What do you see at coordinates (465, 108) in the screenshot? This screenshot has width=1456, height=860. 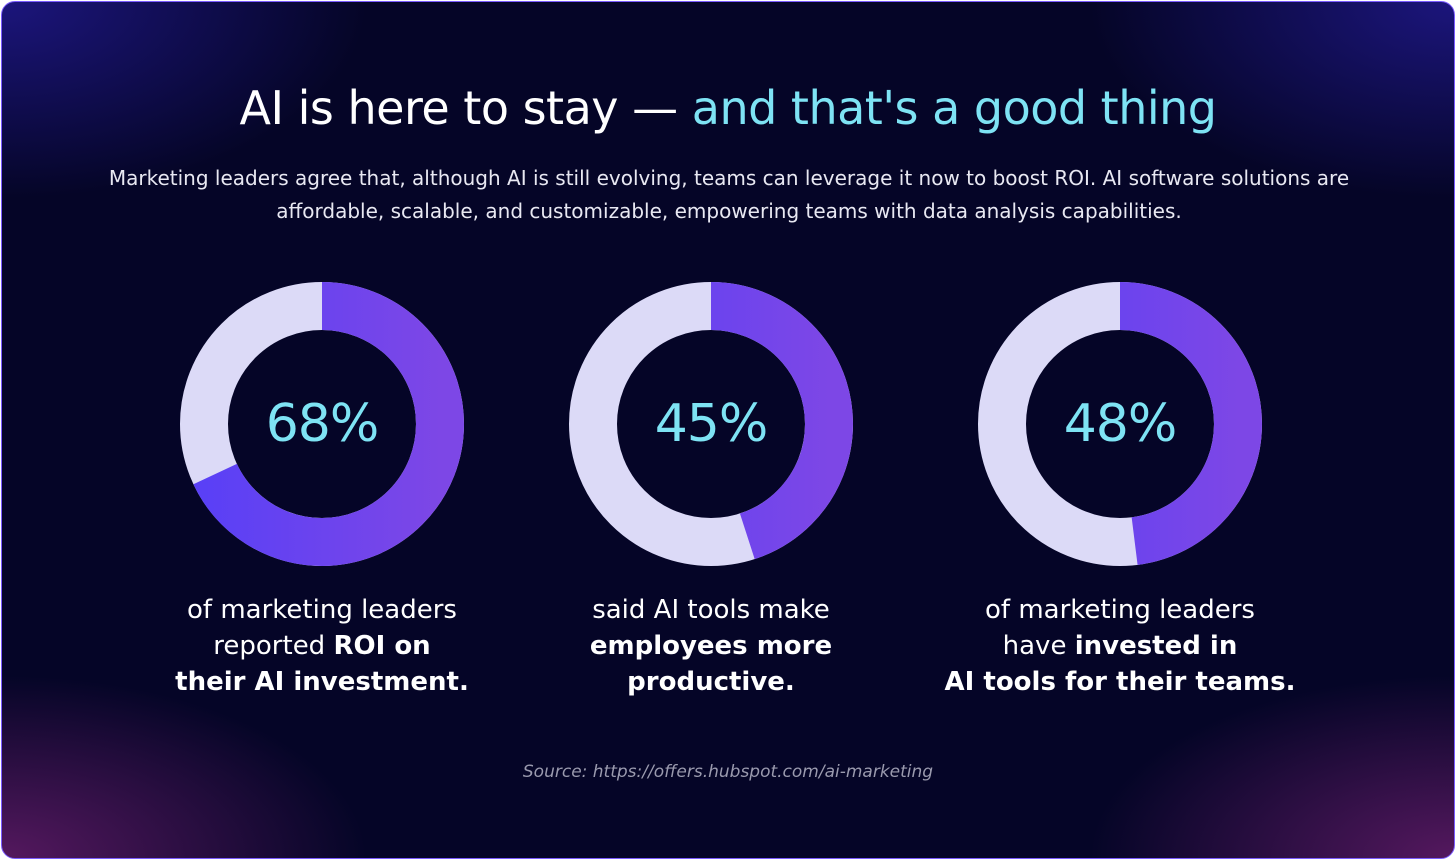 I see `title-part-white: AI is here to stay —` at bounding box center [465, 108].